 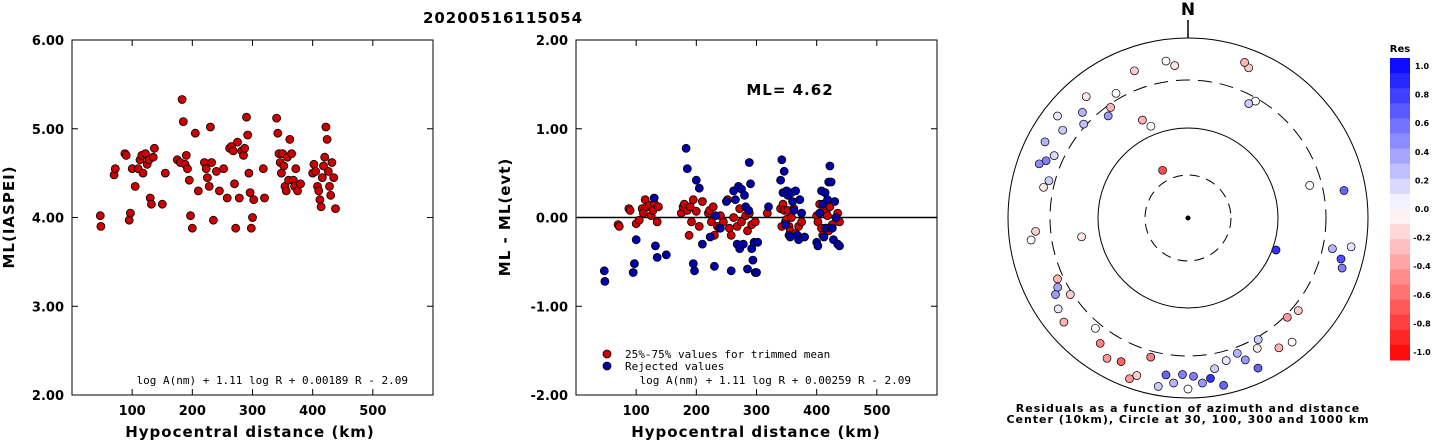 What do you see at coordinates (552, 130) in the screenshot?
I see `middle-y-tick-label: 1.00` at bounding box center [552, 130].